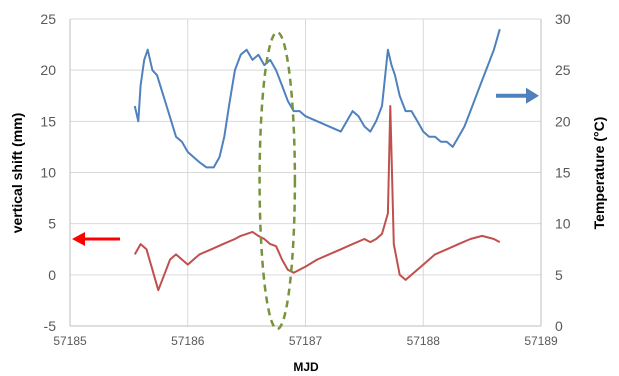 The width and height of the screenshot is (619, 376). Describe the element at coordinates (559, 326) in the screenshot. I see `right-tick-label: 0` at that location.